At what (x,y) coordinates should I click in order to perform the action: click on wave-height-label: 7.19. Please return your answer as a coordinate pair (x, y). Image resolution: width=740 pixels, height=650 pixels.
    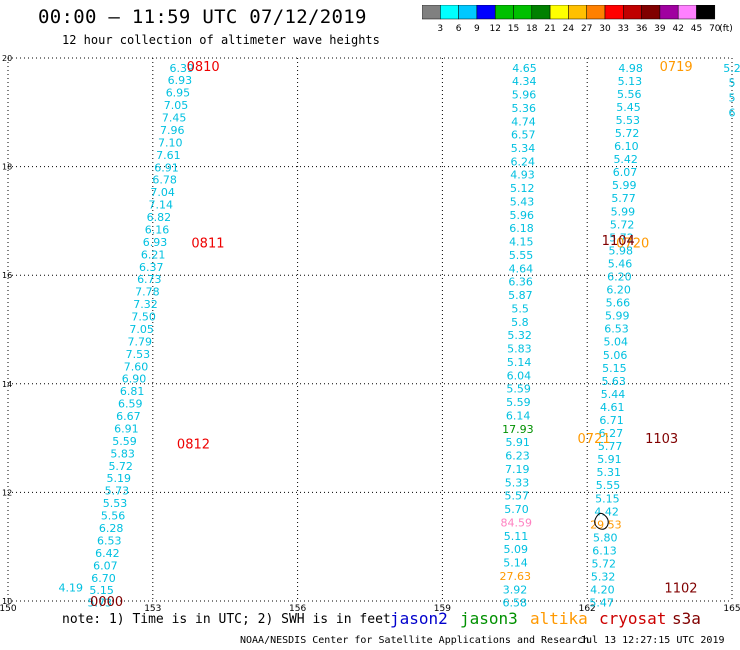
    Looking at the image, I should click on (517, 469).